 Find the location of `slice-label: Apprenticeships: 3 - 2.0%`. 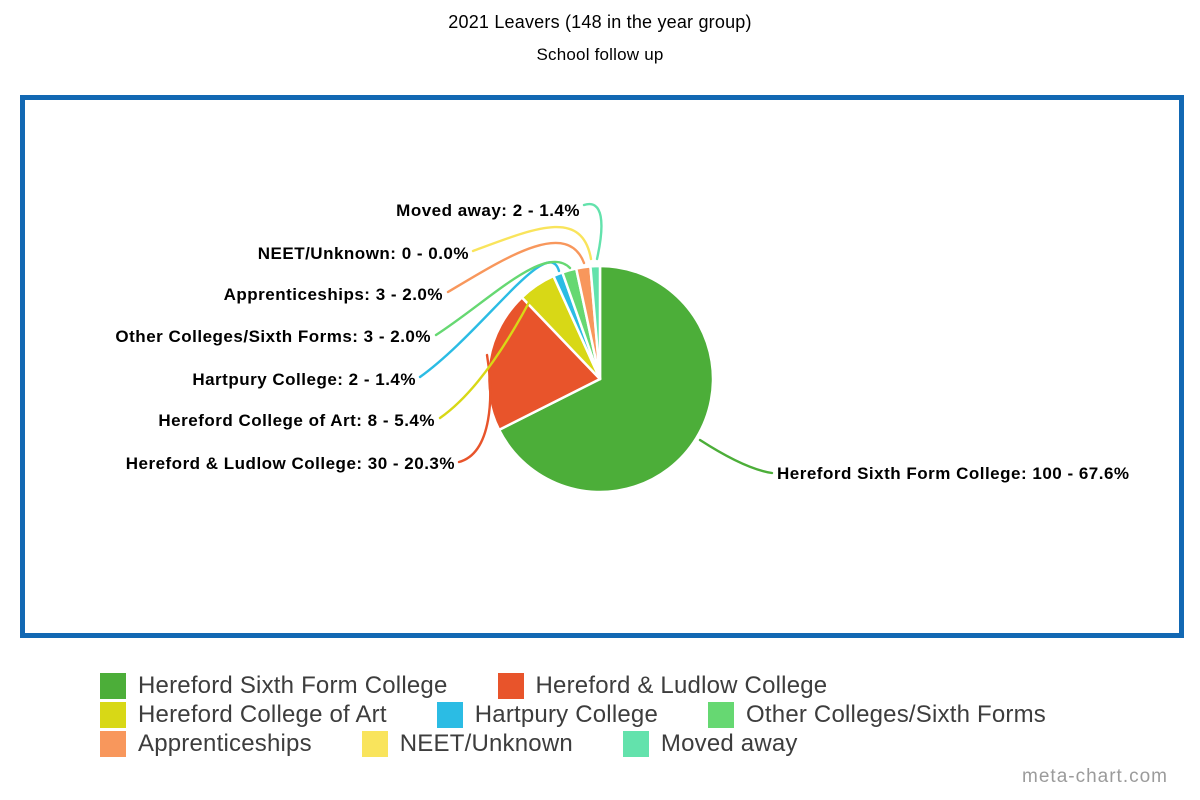

slice-label: Apprenticeships: 3 - 2.0% is located at coordinates (333, 294).